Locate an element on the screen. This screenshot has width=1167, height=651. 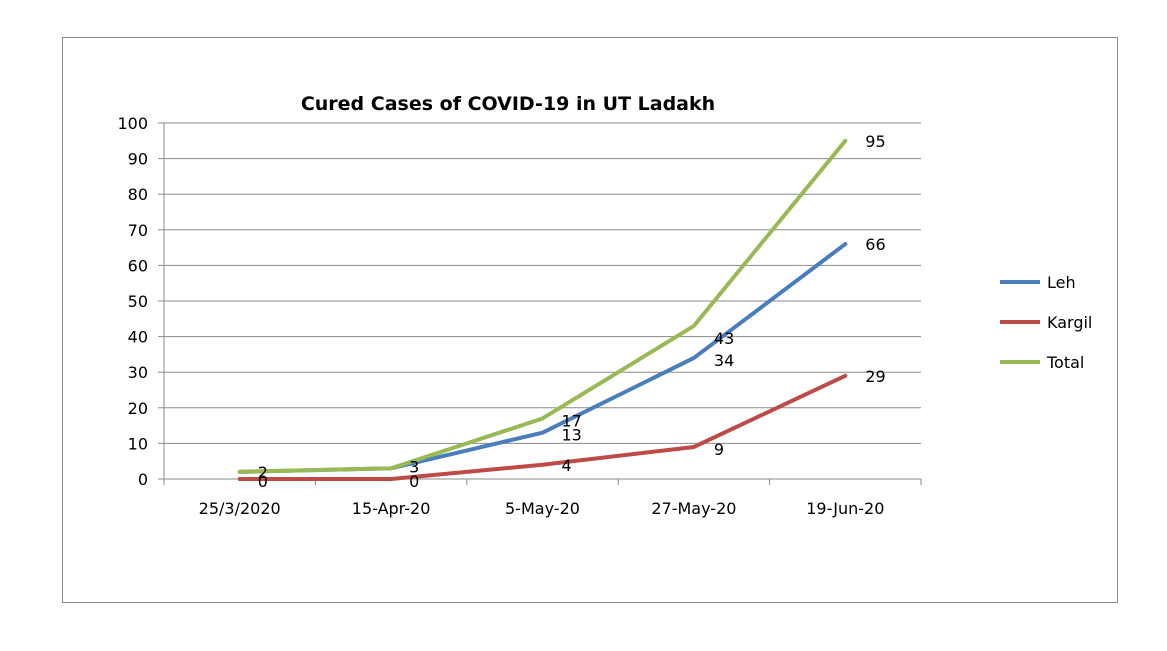
y-tick-label: 90 is located at coordinates (138, 159).